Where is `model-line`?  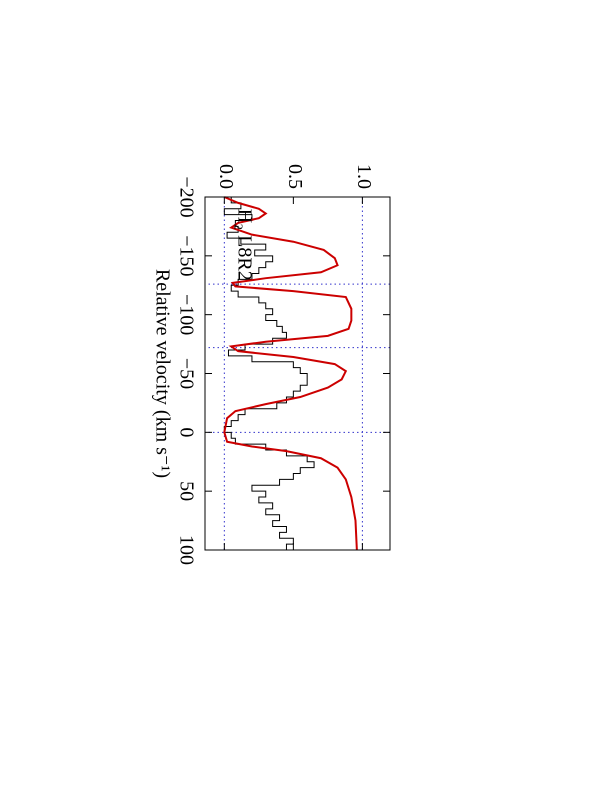
model-line is located at coordinates (290, 373).